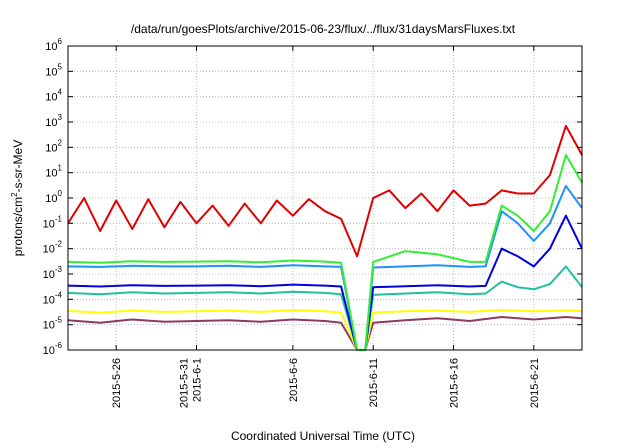 The height and width of the screenshot is (448, 640). I want to click on x-tick-label: 2015-6-1, so click(198, 380).